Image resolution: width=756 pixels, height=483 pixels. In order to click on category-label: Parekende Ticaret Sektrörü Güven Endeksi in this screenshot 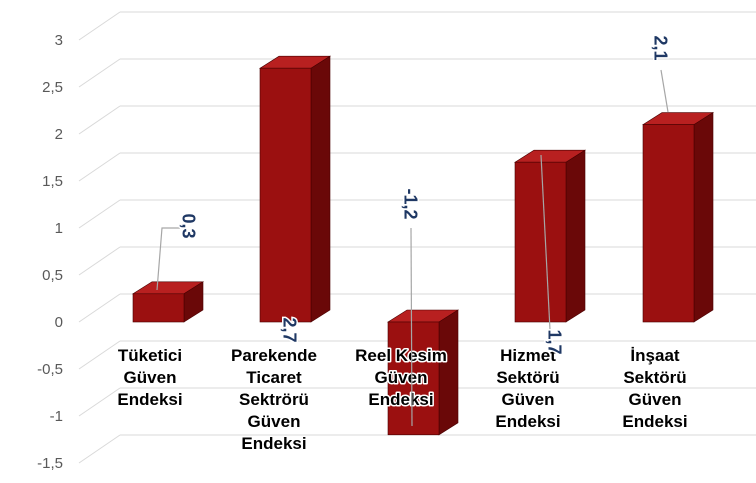, I will do `click(274, 399)`.